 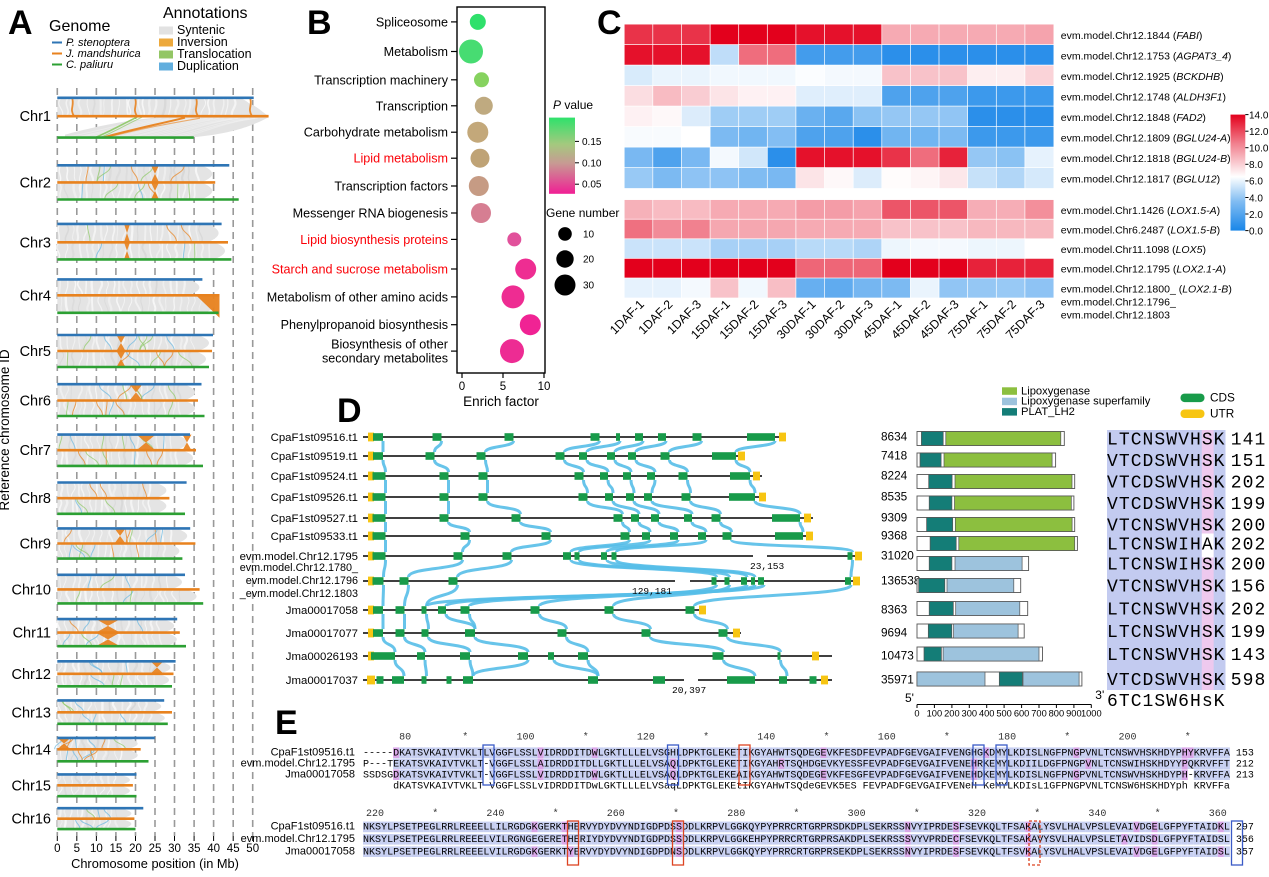 What do you see at coordinates (314, 537) in the screenshot?
I see `svg-text: CpaF1st09533.t1` at bounding box center [314, 537].